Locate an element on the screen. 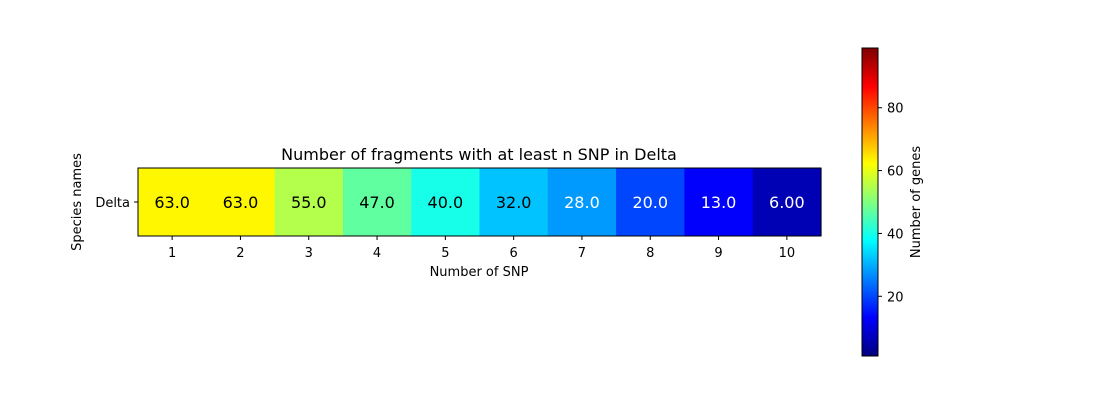  colorbar: 20 40 60 80 Number of genes is located at coordinates (892, 202).